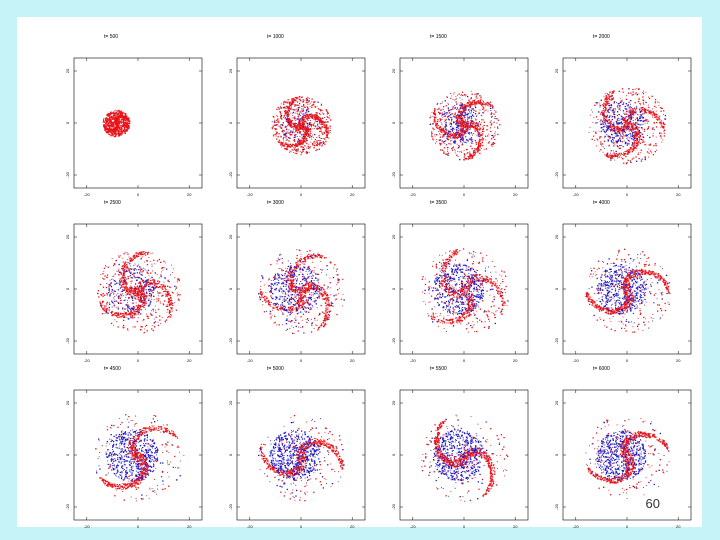  I want to click on panel-time-label: t= 2000, so click(601, 37).